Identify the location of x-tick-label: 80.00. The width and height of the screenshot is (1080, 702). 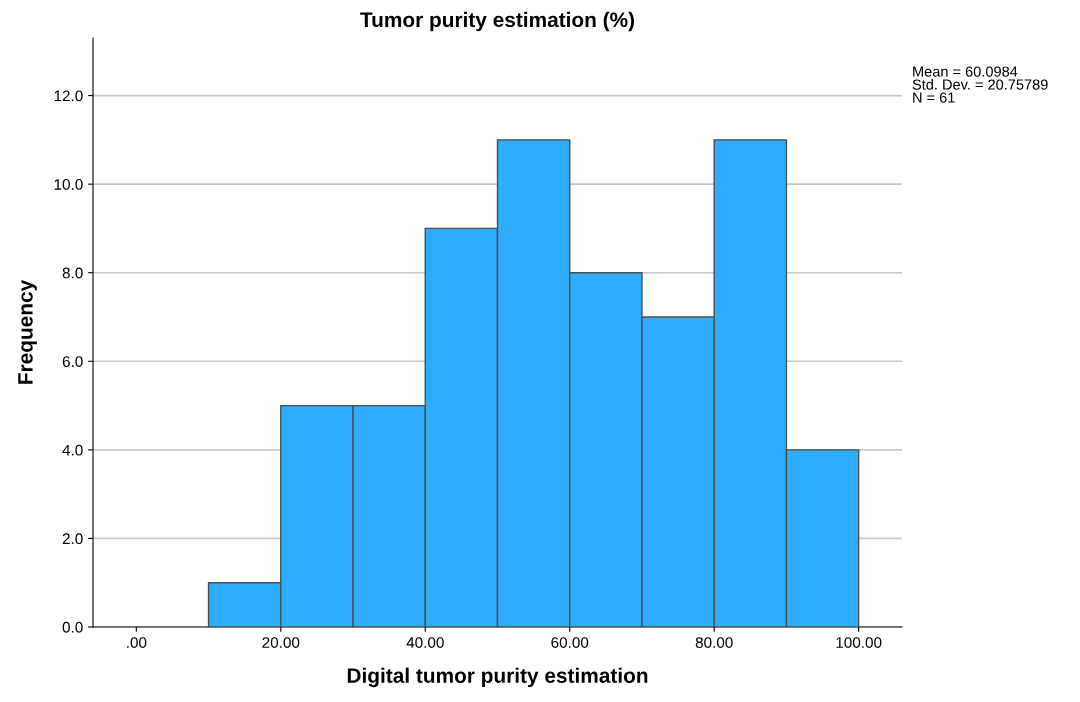
(714, 642).